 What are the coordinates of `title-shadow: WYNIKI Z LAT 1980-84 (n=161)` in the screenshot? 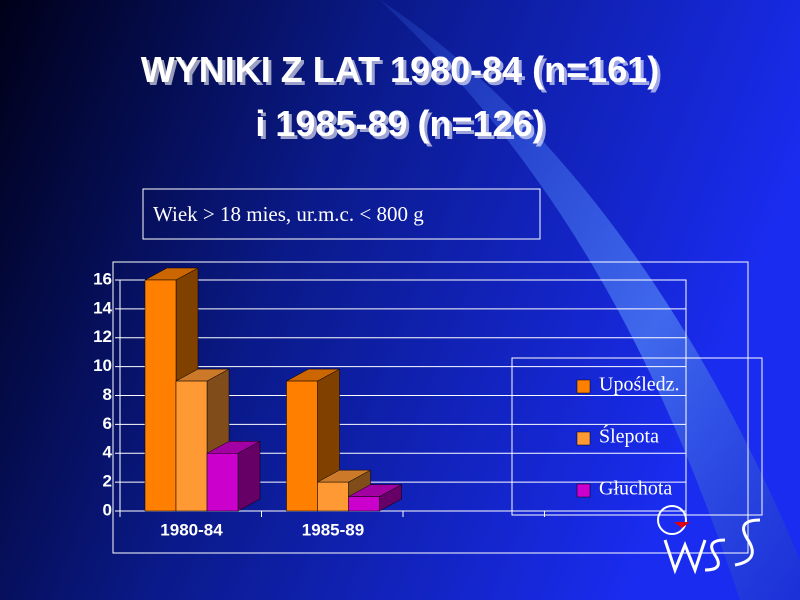 It's located at (403, 72).